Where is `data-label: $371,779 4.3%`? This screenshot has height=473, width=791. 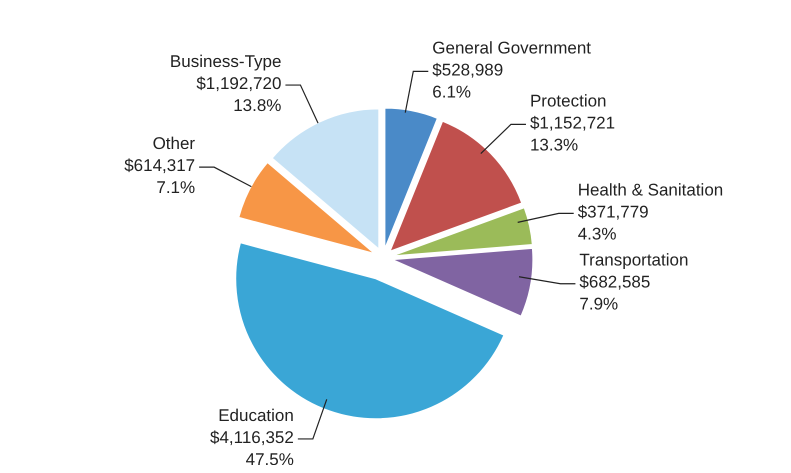 data-label: $371,779 4.3% is located at coordinates (613, 223).